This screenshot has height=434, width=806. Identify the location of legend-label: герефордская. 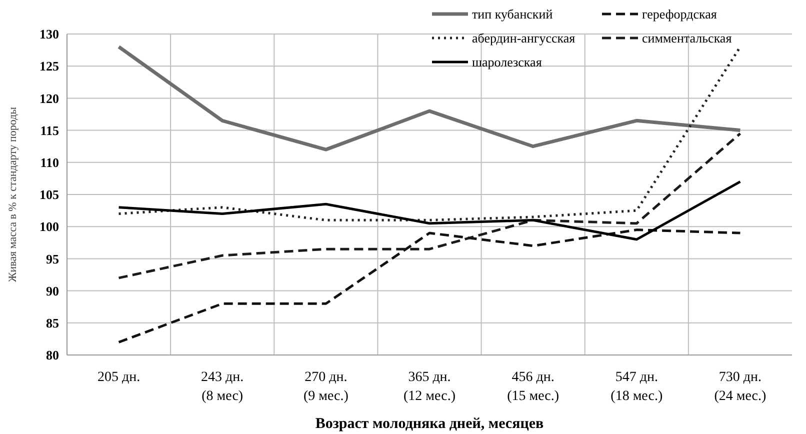
(679, 14).